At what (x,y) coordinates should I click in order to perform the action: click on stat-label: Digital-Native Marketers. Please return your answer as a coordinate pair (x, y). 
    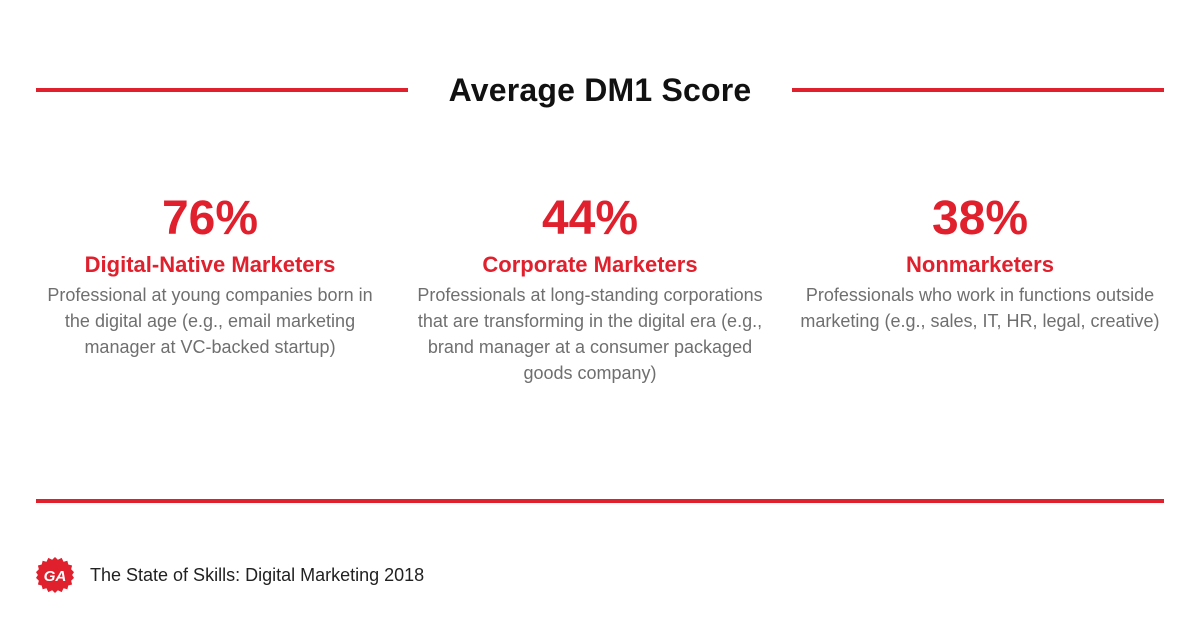
    Looking at the image, I should click on (210, 264).